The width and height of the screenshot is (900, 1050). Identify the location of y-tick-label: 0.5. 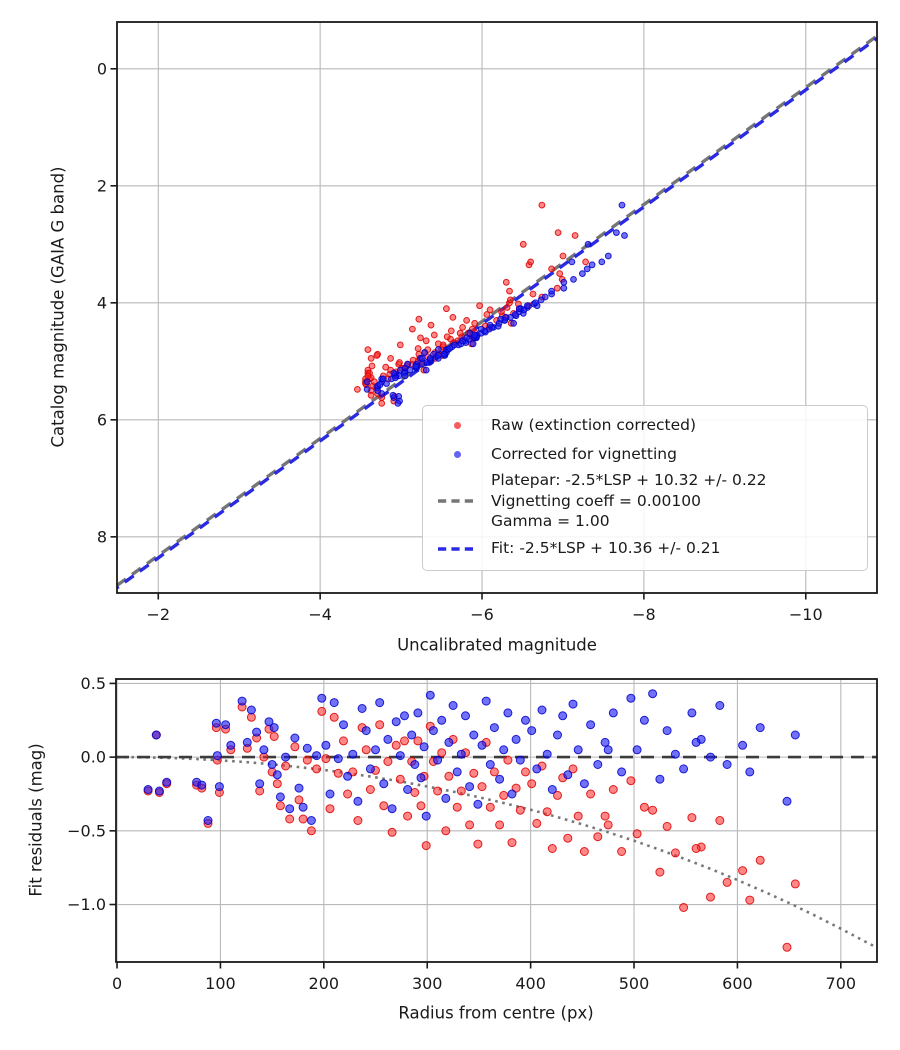
(93, 683).